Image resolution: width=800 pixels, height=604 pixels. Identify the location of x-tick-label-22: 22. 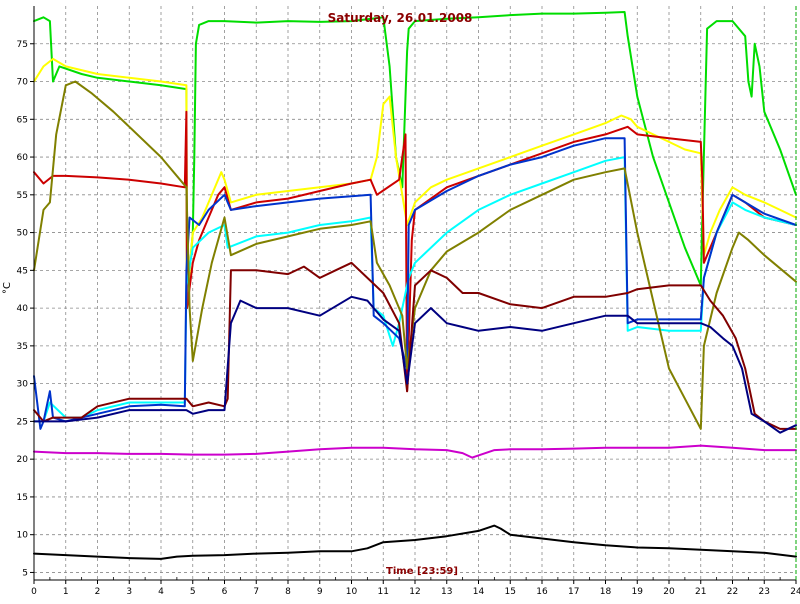
(732, 592).